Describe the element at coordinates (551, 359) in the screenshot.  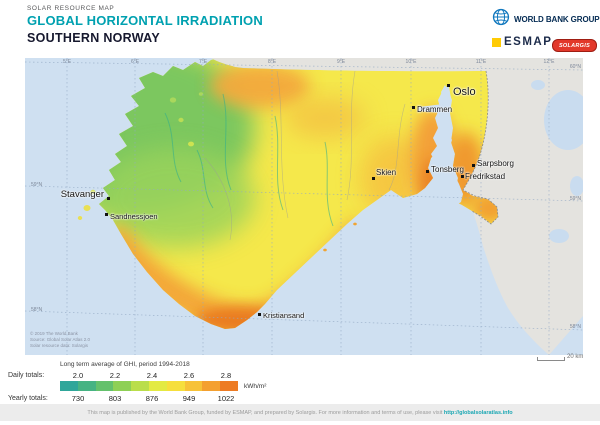
I see `scale-bar` at that location.